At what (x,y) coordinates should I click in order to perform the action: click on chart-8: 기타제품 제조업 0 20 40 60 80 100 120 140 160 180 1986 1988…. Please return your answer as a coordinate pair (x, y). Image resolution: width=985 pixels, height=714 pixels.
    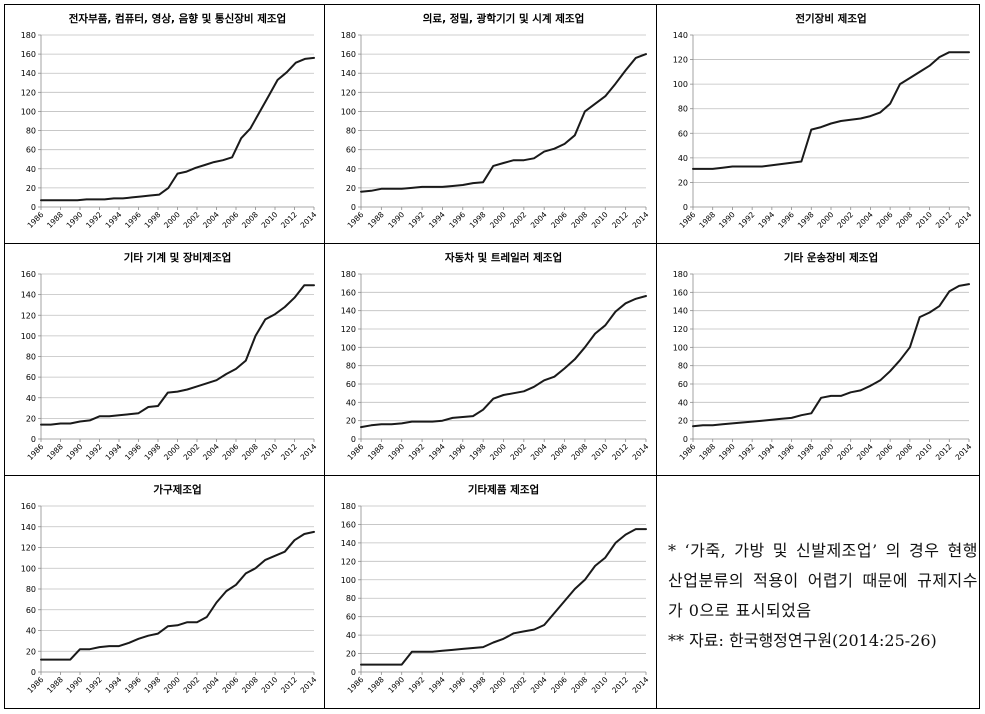
    Looking at the image, I should click on (496, 589).